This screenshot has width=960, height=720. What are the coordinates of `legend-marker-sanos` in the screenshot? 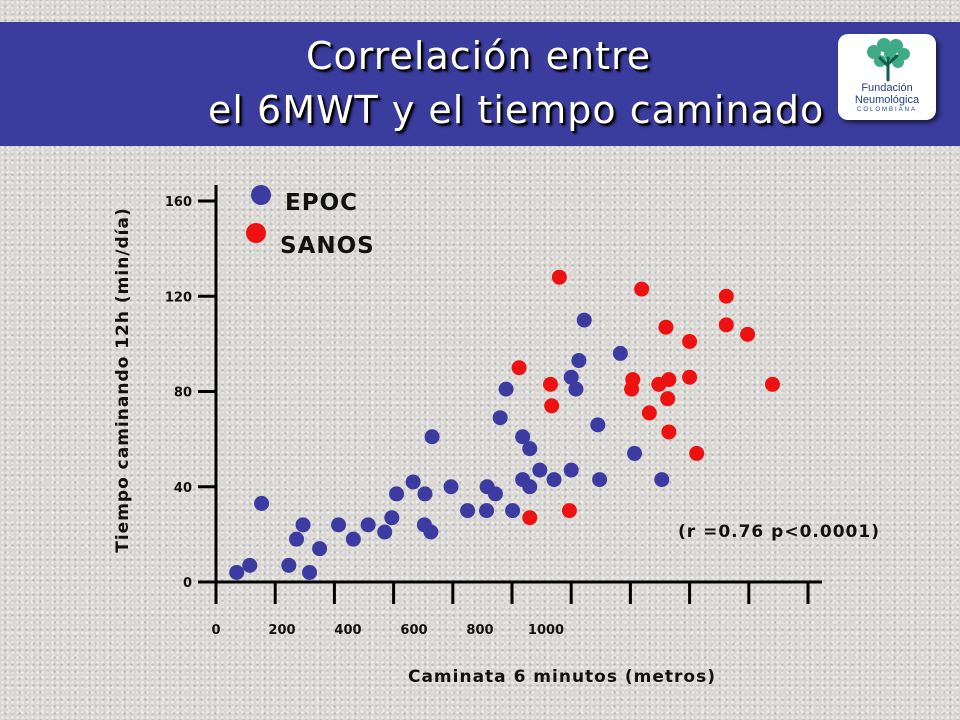 It's located at (256, 233).